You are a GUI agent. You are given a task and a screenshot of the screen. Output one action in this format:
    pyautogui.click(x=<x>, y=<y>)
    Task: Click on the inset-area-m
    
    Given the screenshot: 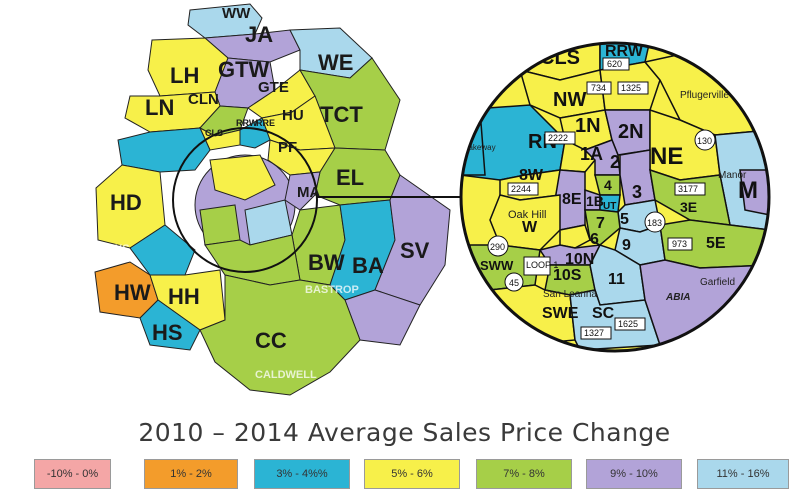 What is the action you would take?
    pyautogui.click(x=754, y=192)
    